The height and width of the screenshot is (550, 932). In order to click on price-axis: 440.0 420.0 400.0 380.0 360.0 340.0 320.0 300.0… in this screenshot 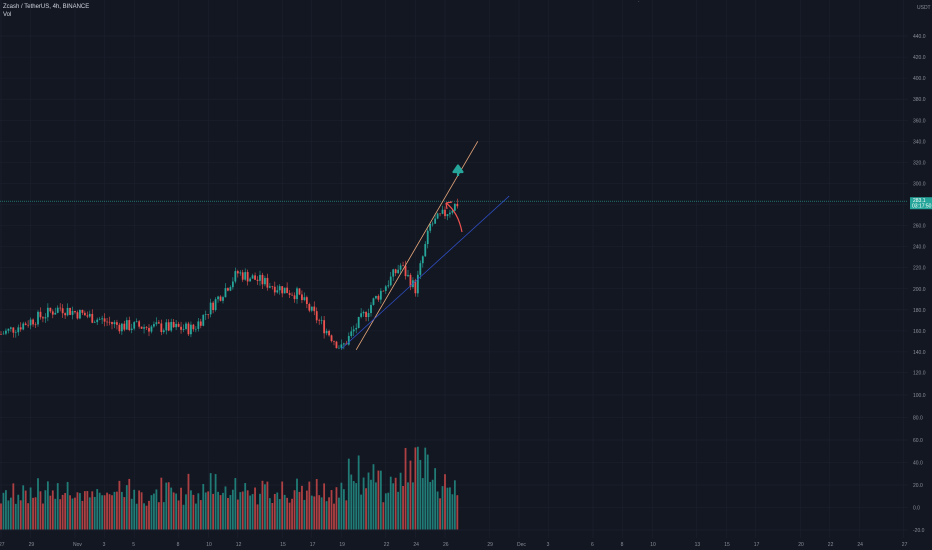, I will do `click(919, 284)`.